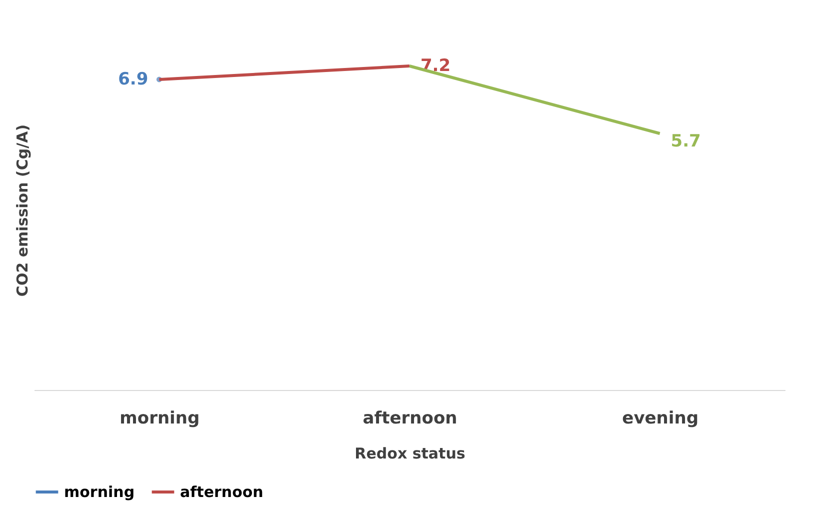  What do you see at coordinates (99, 492) in the screenshot?
I see `legend-label: morning` at bounding box center [99, 492].